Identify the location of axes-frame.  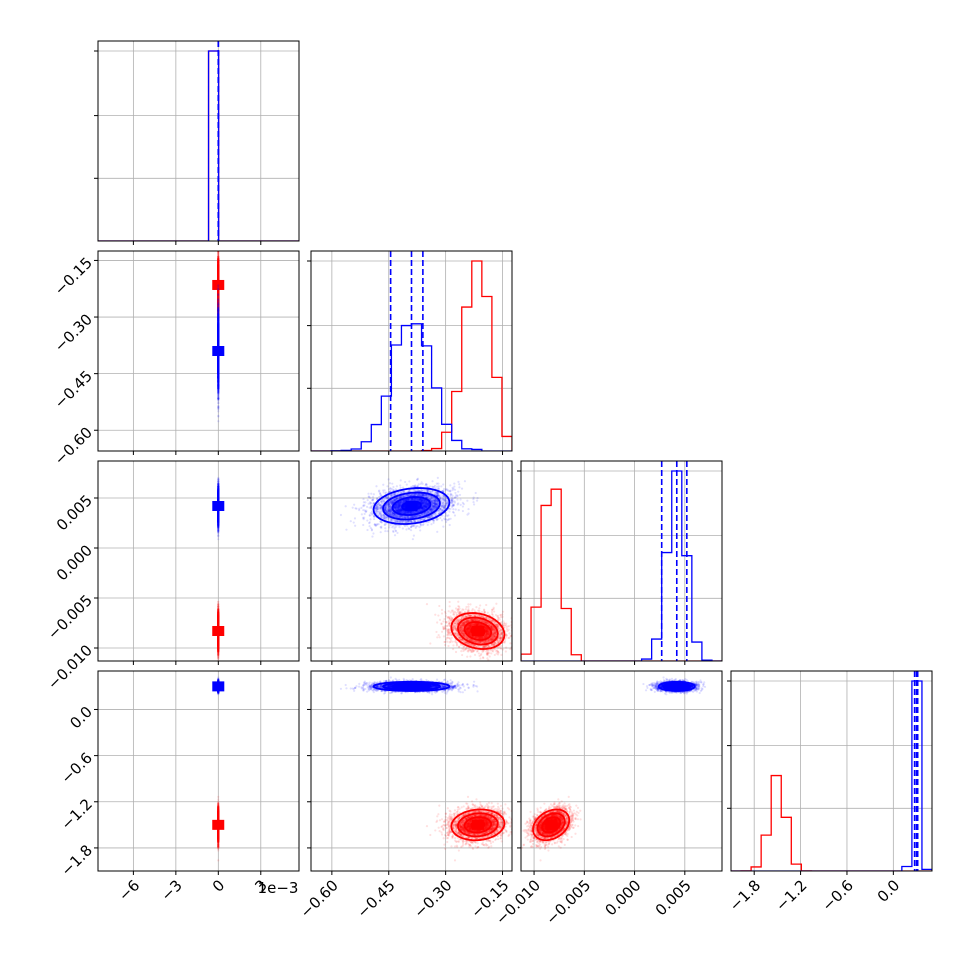
(198, 141).